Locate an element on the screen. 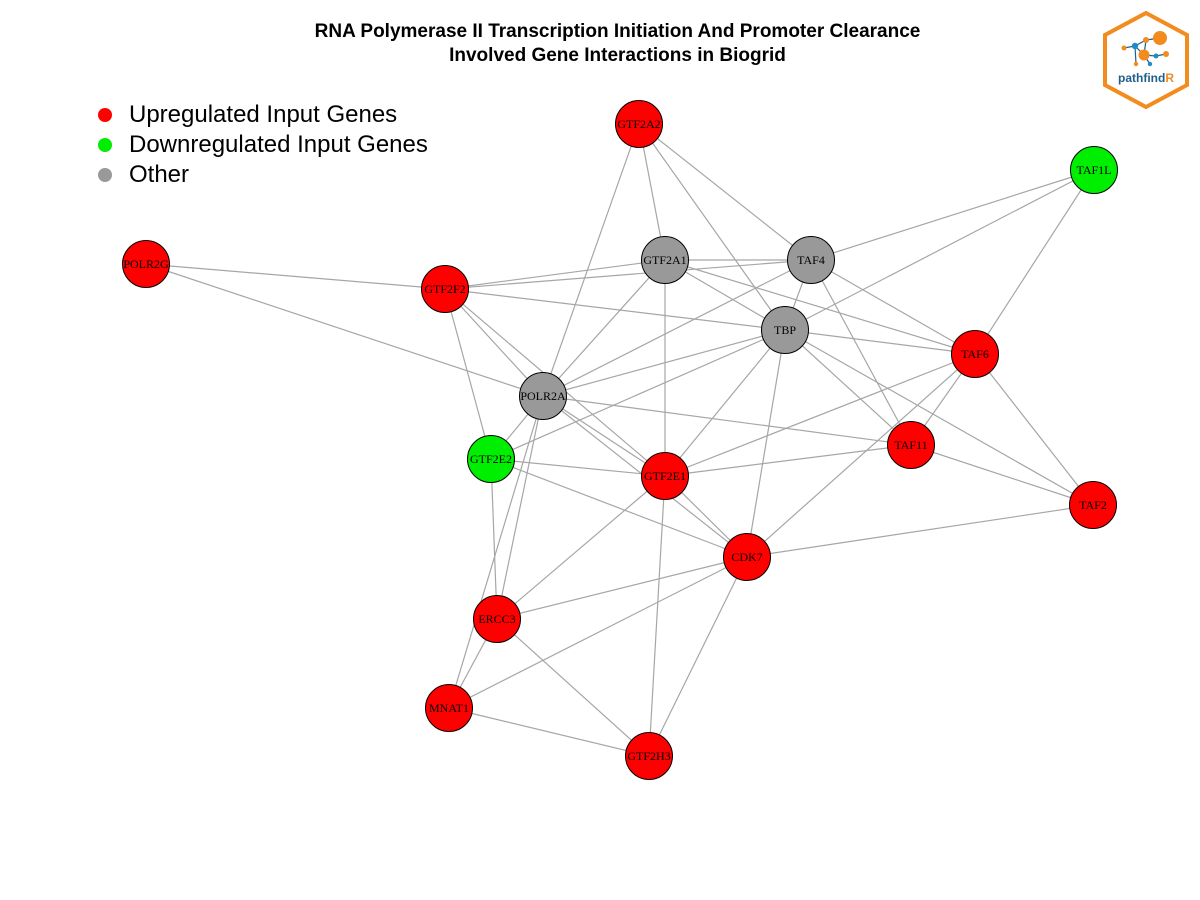 This screenshot has height=900, width=1200. node-label-cdk7: CDK7 is located at coordinates (746, 557).